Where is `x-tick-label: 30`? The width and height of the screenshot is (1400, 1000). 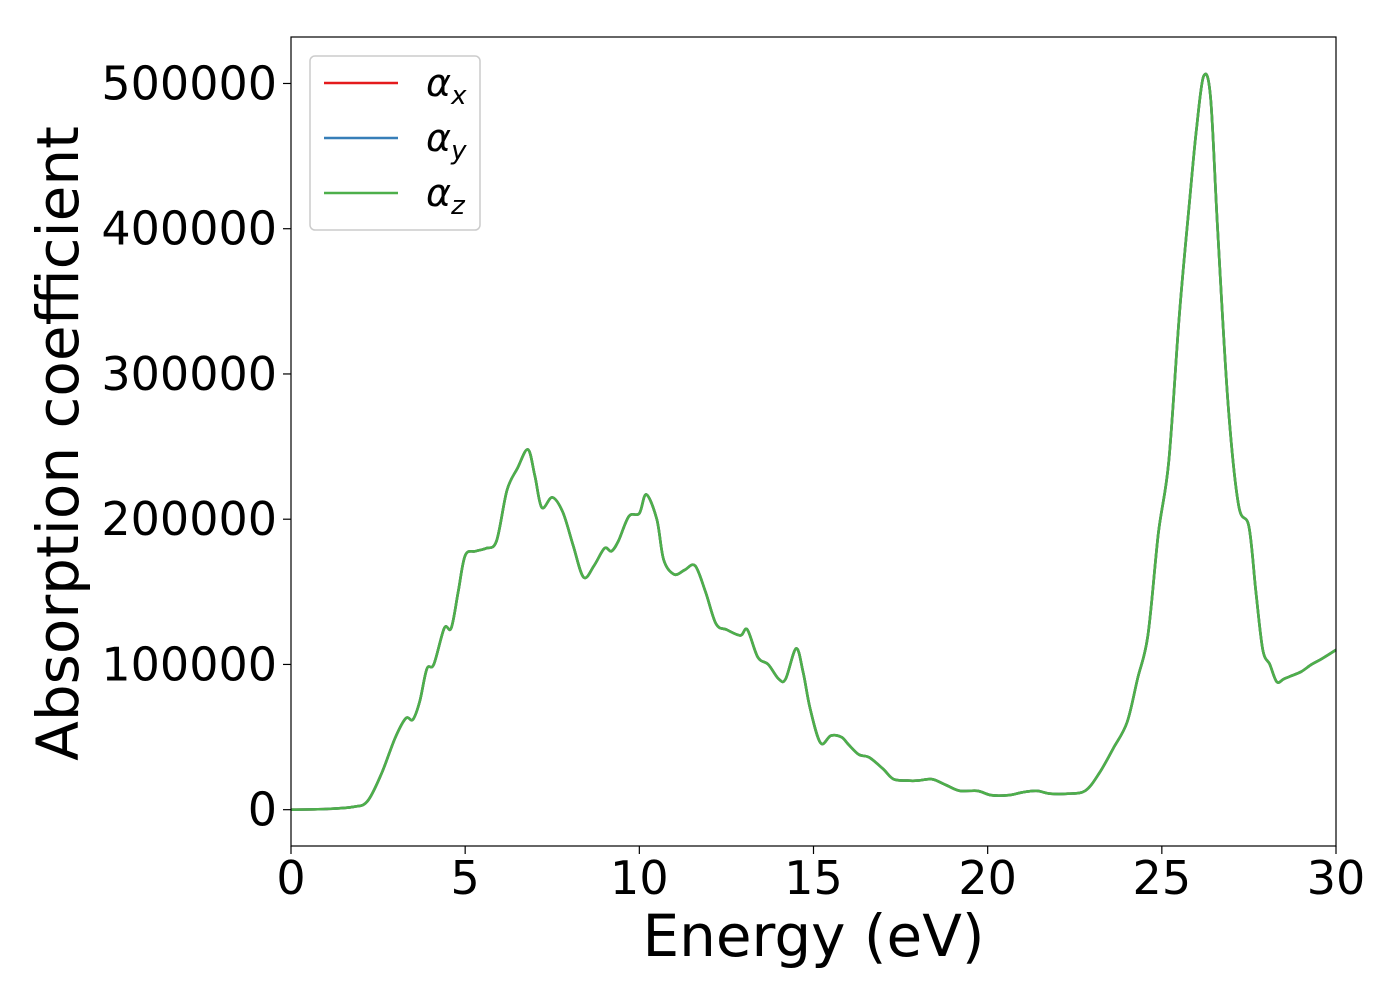 x-tick-label: 30 is located at coordinates (1336, 878).